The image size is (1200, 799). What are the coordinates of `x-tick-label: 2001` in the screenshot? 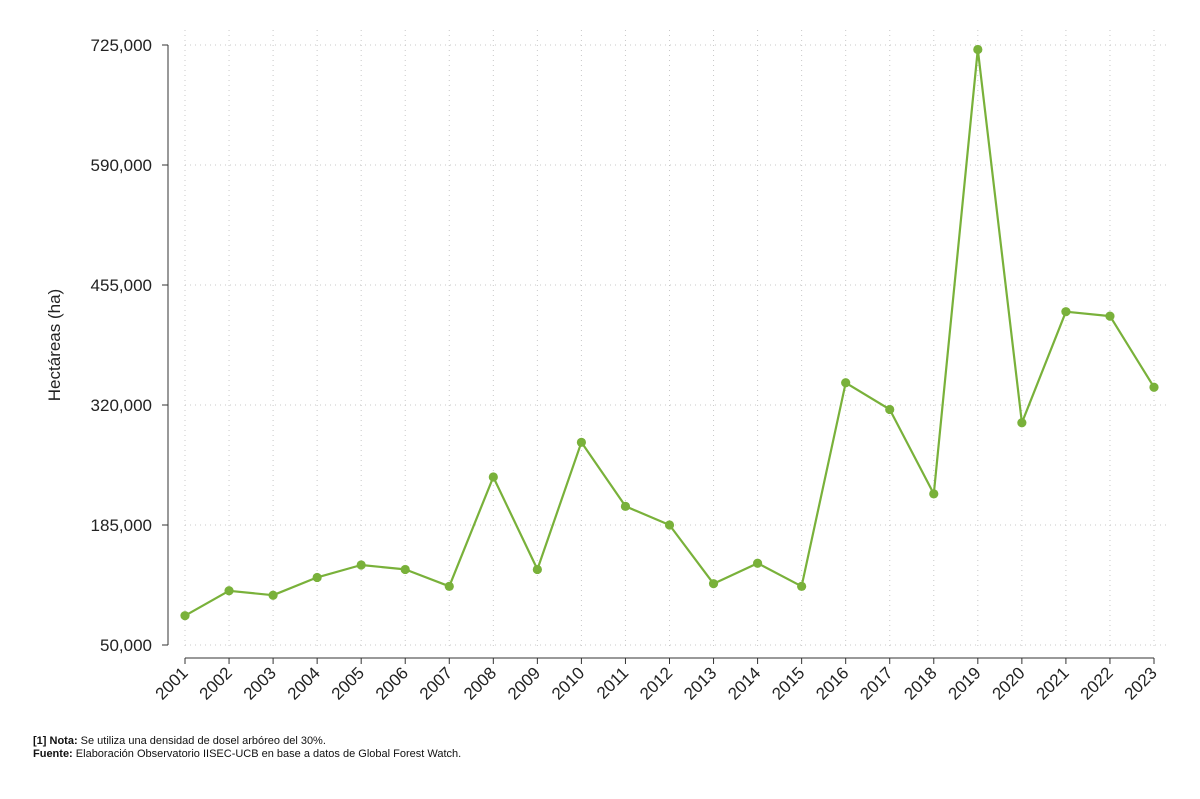 It's located at (172, 683).